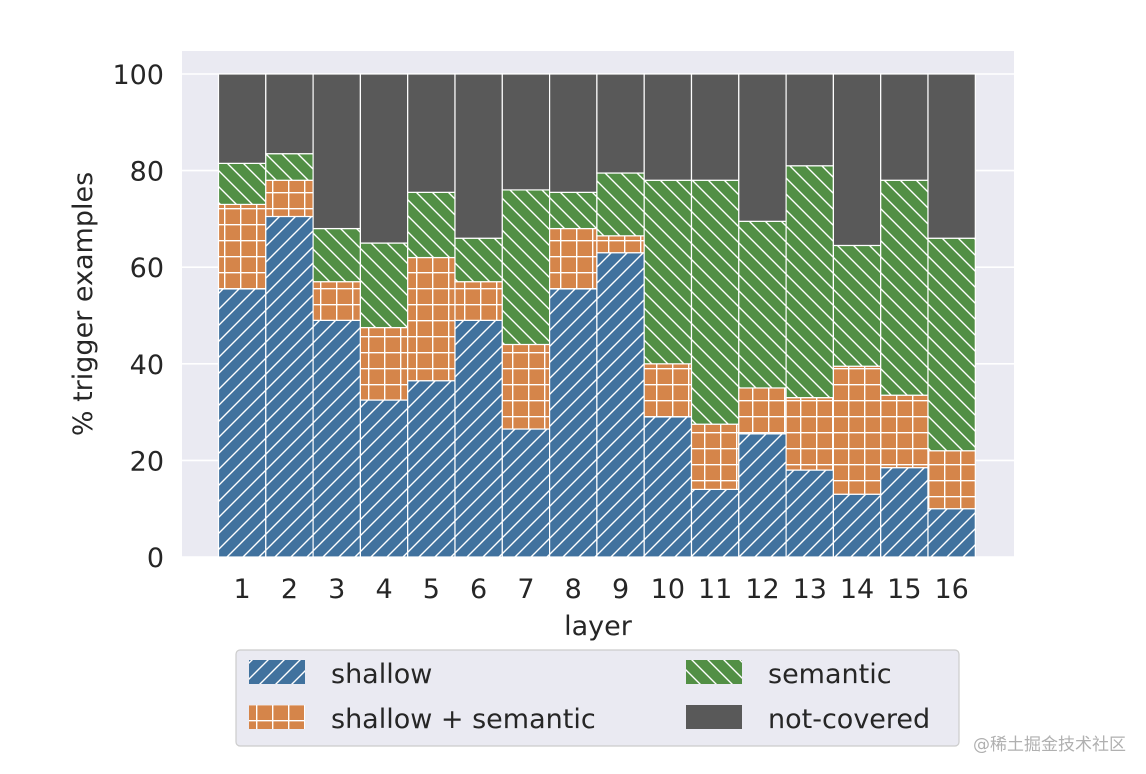 Image resolution: width=1146 pixels, height=774 pixels. I want to click on legend-label-semantic: semantic, so click(830, 674).